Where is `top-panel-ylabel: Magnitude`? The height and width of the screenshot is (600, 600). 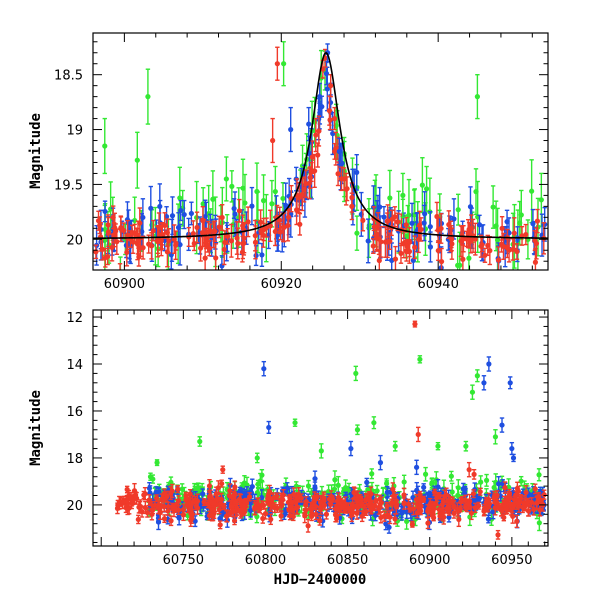 top-panel-ylabel: Magnitude is located at coordinates (36, 151).